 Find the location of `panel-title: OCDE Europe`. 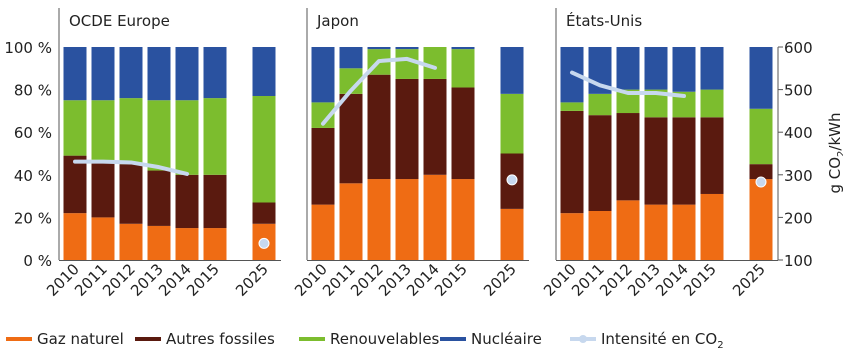

panel-title: OCDE Europe is located at coordinates (119, 21).